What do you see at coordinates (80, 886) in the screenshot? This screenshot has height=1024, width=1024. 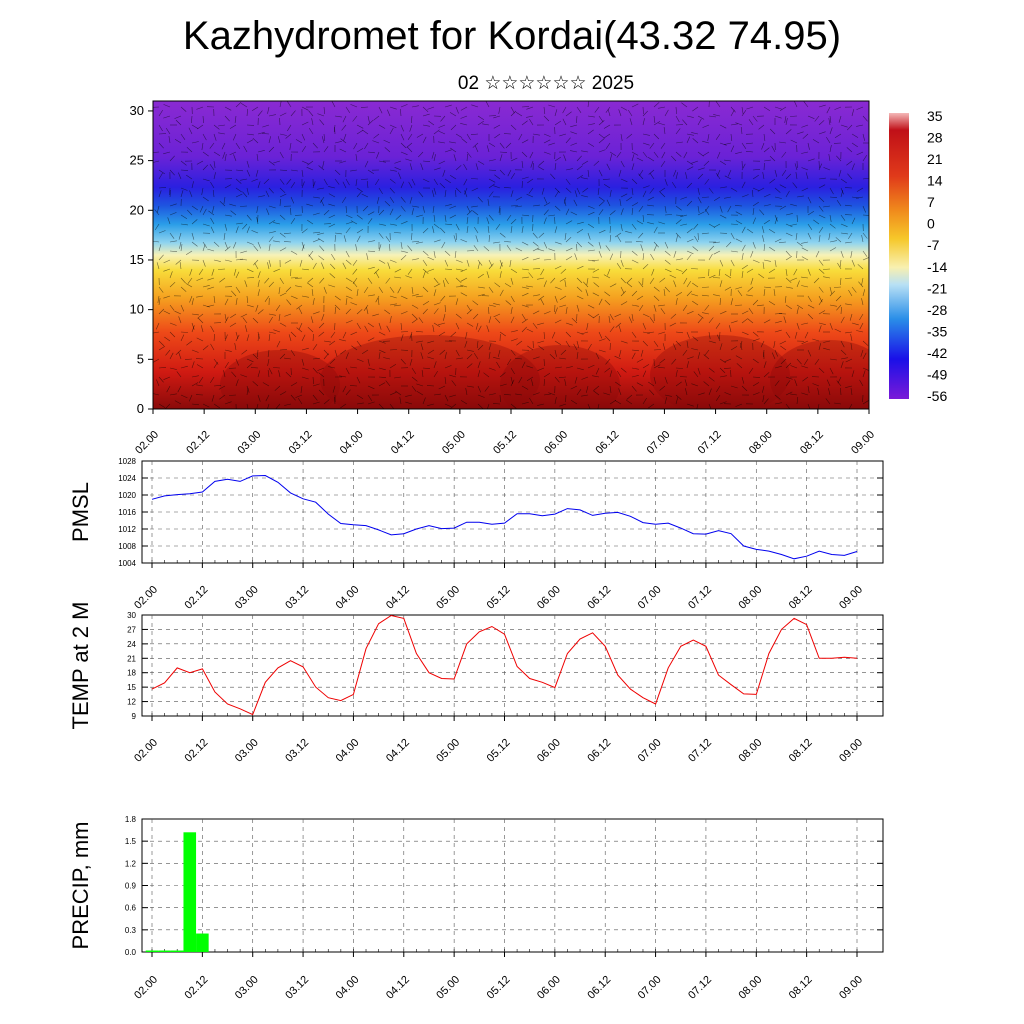 I see `y-axis-label: PRECIP, mm` at bounding box center [80, 886].